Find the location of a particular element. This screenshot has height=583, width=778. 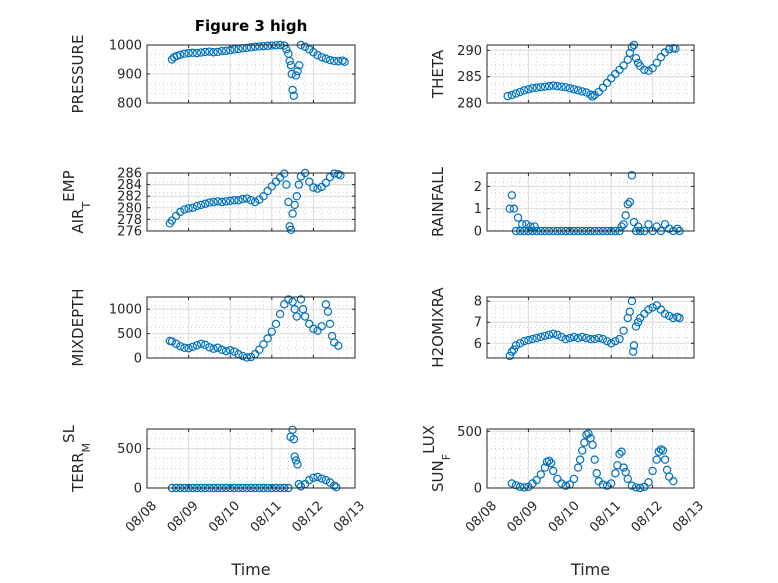

air_temp-ytick-label: 280 is located at coordinates (129, 208).